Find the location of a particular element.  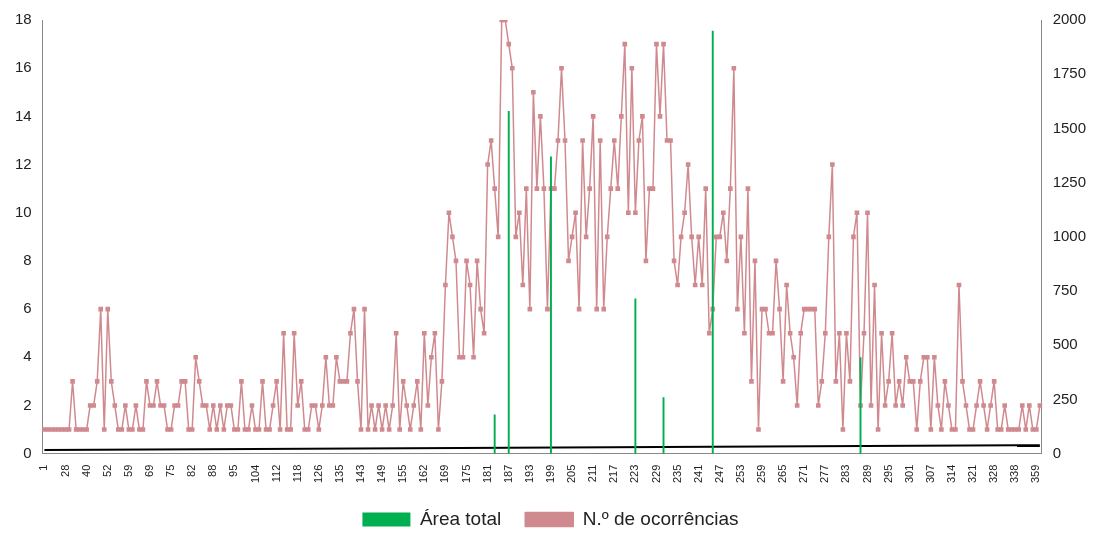

x-tick-label: 314 is located at coordinates (950, 474).